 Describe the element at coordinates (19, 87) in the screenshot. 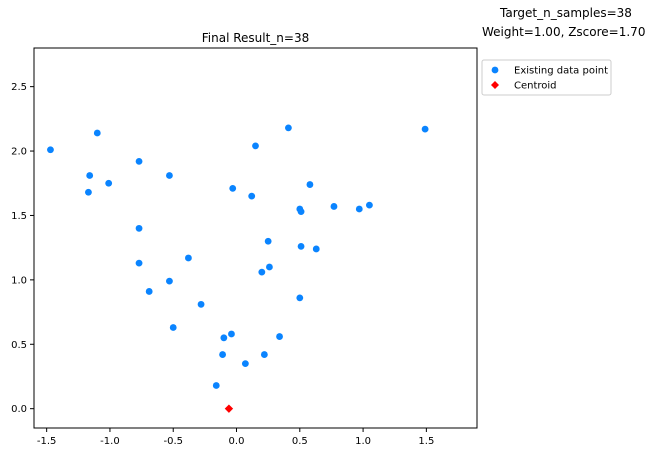

I see `y-tick-label: 2.5` at that location.